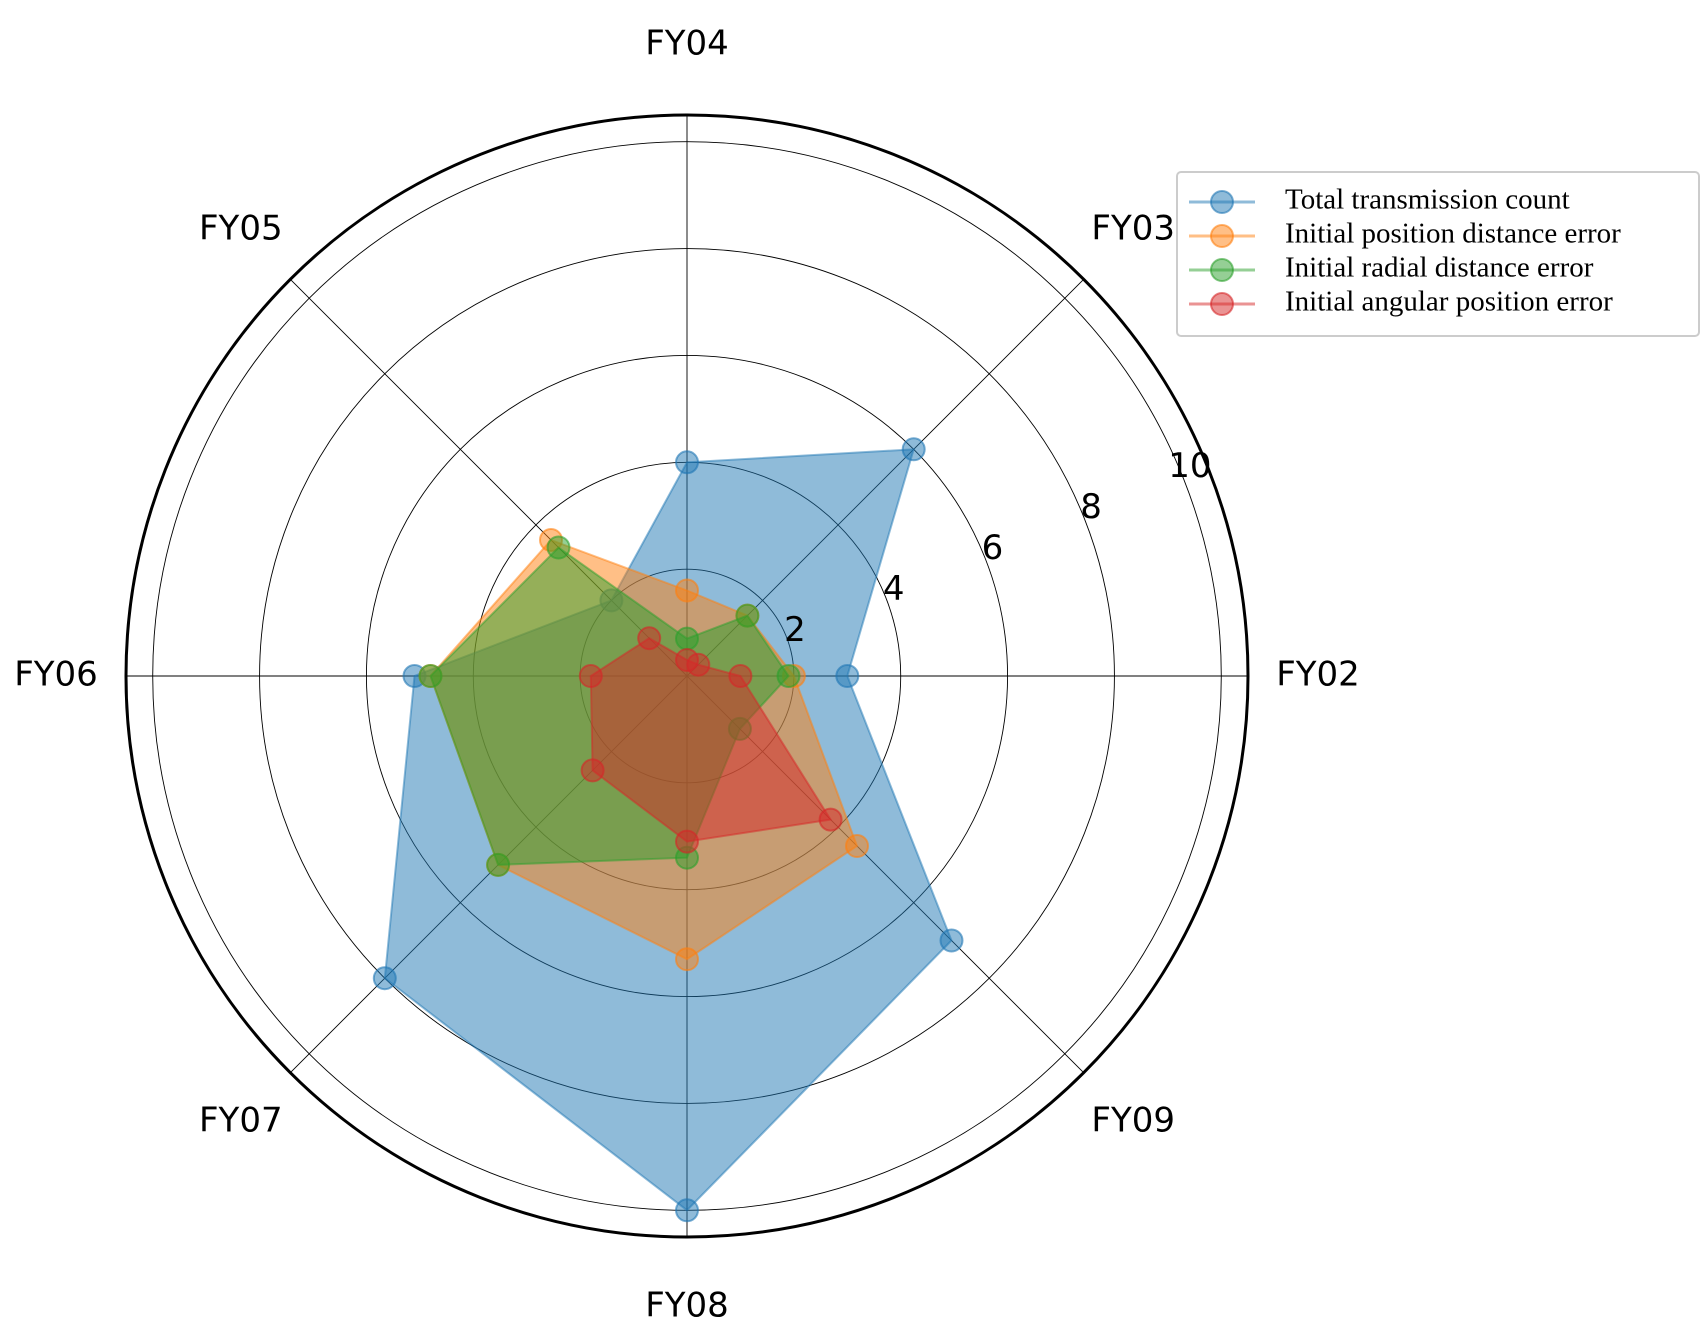  What do you see at coordinates (241, 228) in the screenshot?
I see `category-label-fy05: FY05` at bounding box center [241, 228].